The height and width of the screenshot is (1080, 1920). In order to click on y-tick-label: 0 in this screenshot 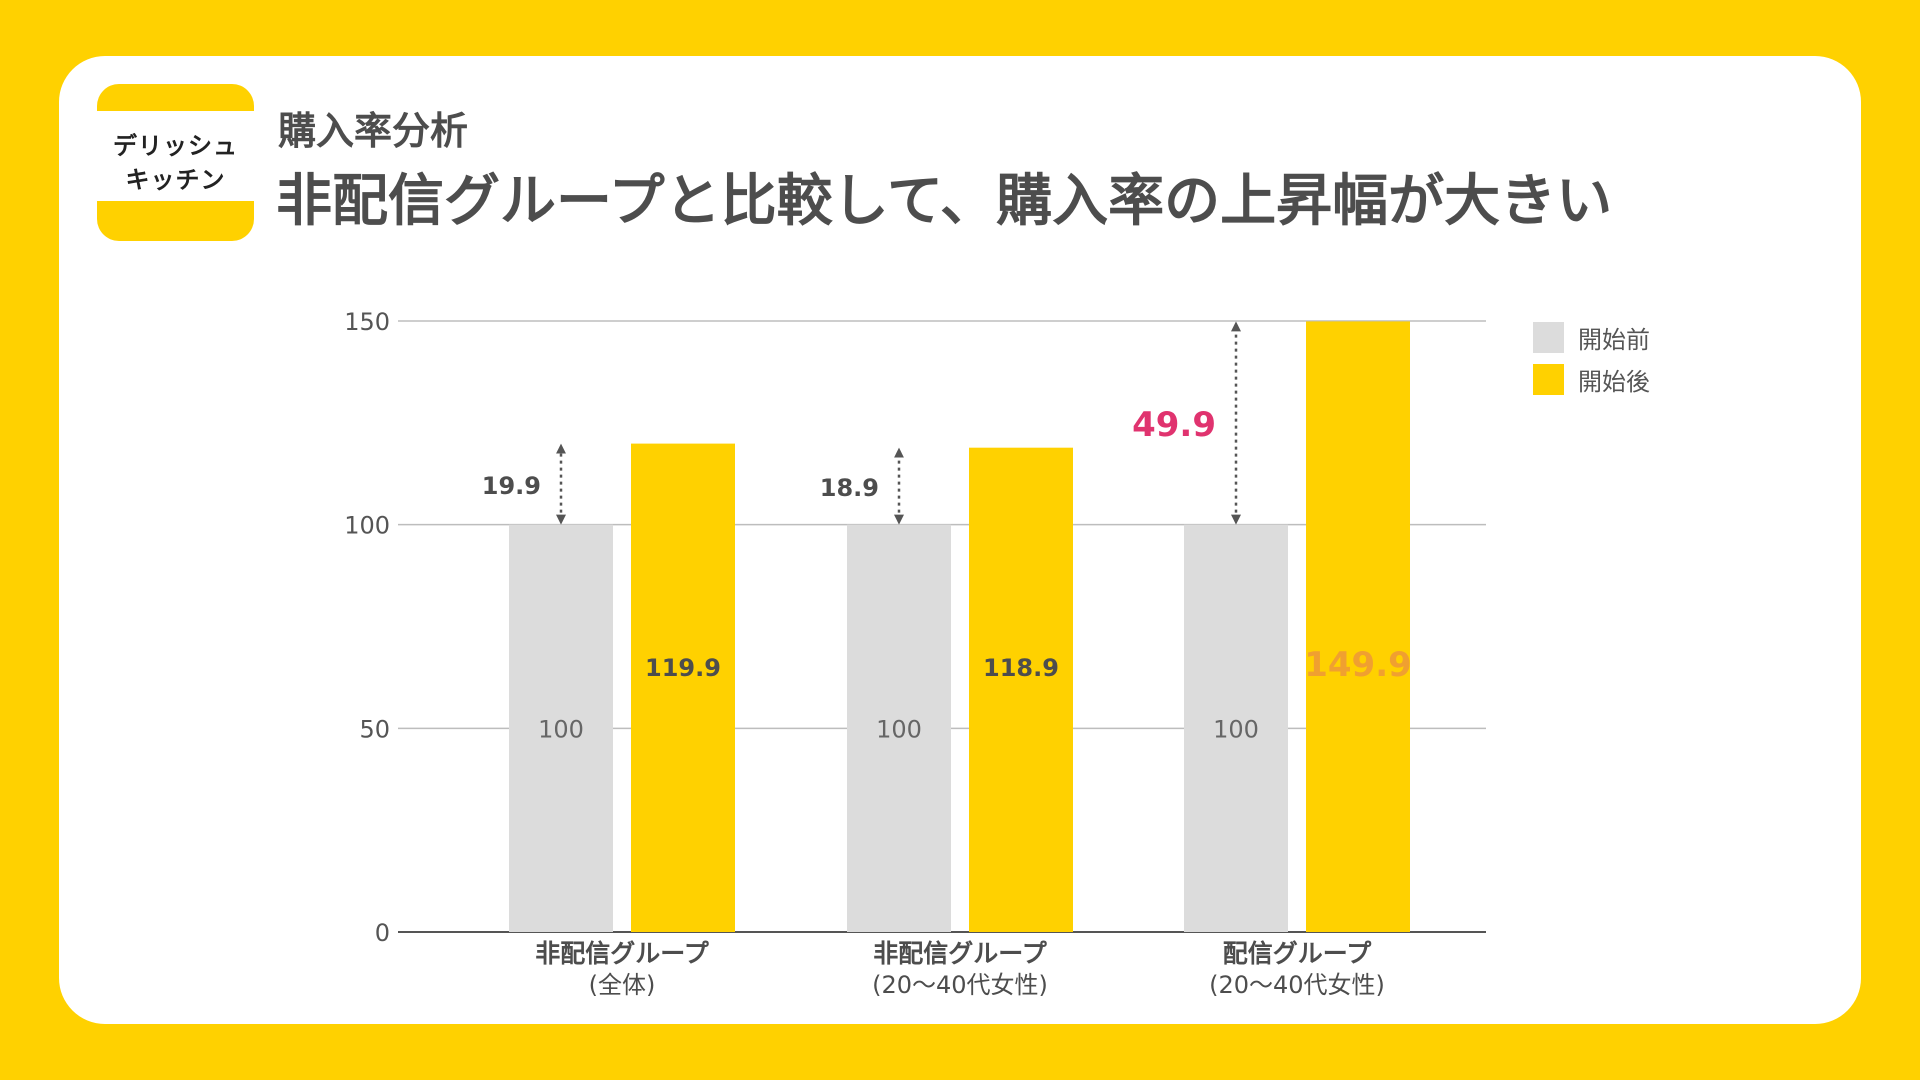, I will do `click(382, 933)`.